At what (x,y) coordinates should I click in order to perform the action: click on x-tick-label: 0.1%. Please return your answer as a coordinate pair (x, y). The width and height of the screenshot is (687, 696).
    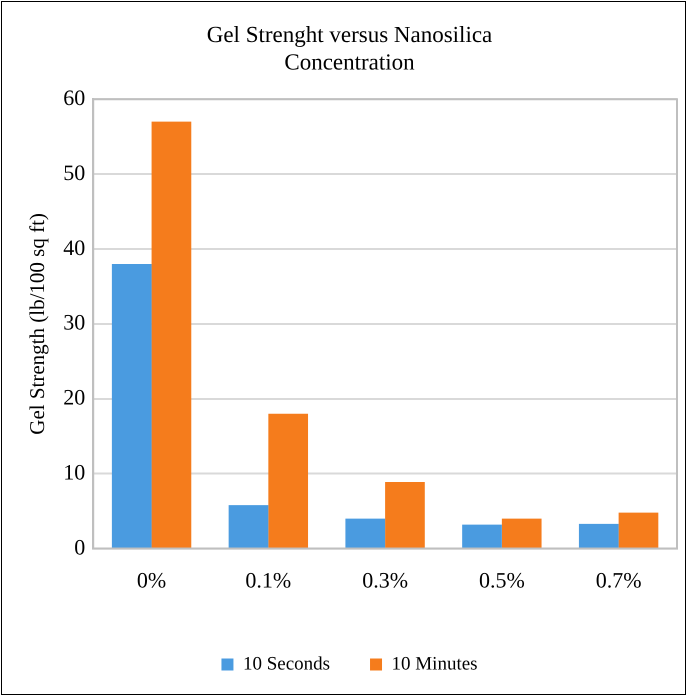
    Looking at the image, I should click on (268, 580).